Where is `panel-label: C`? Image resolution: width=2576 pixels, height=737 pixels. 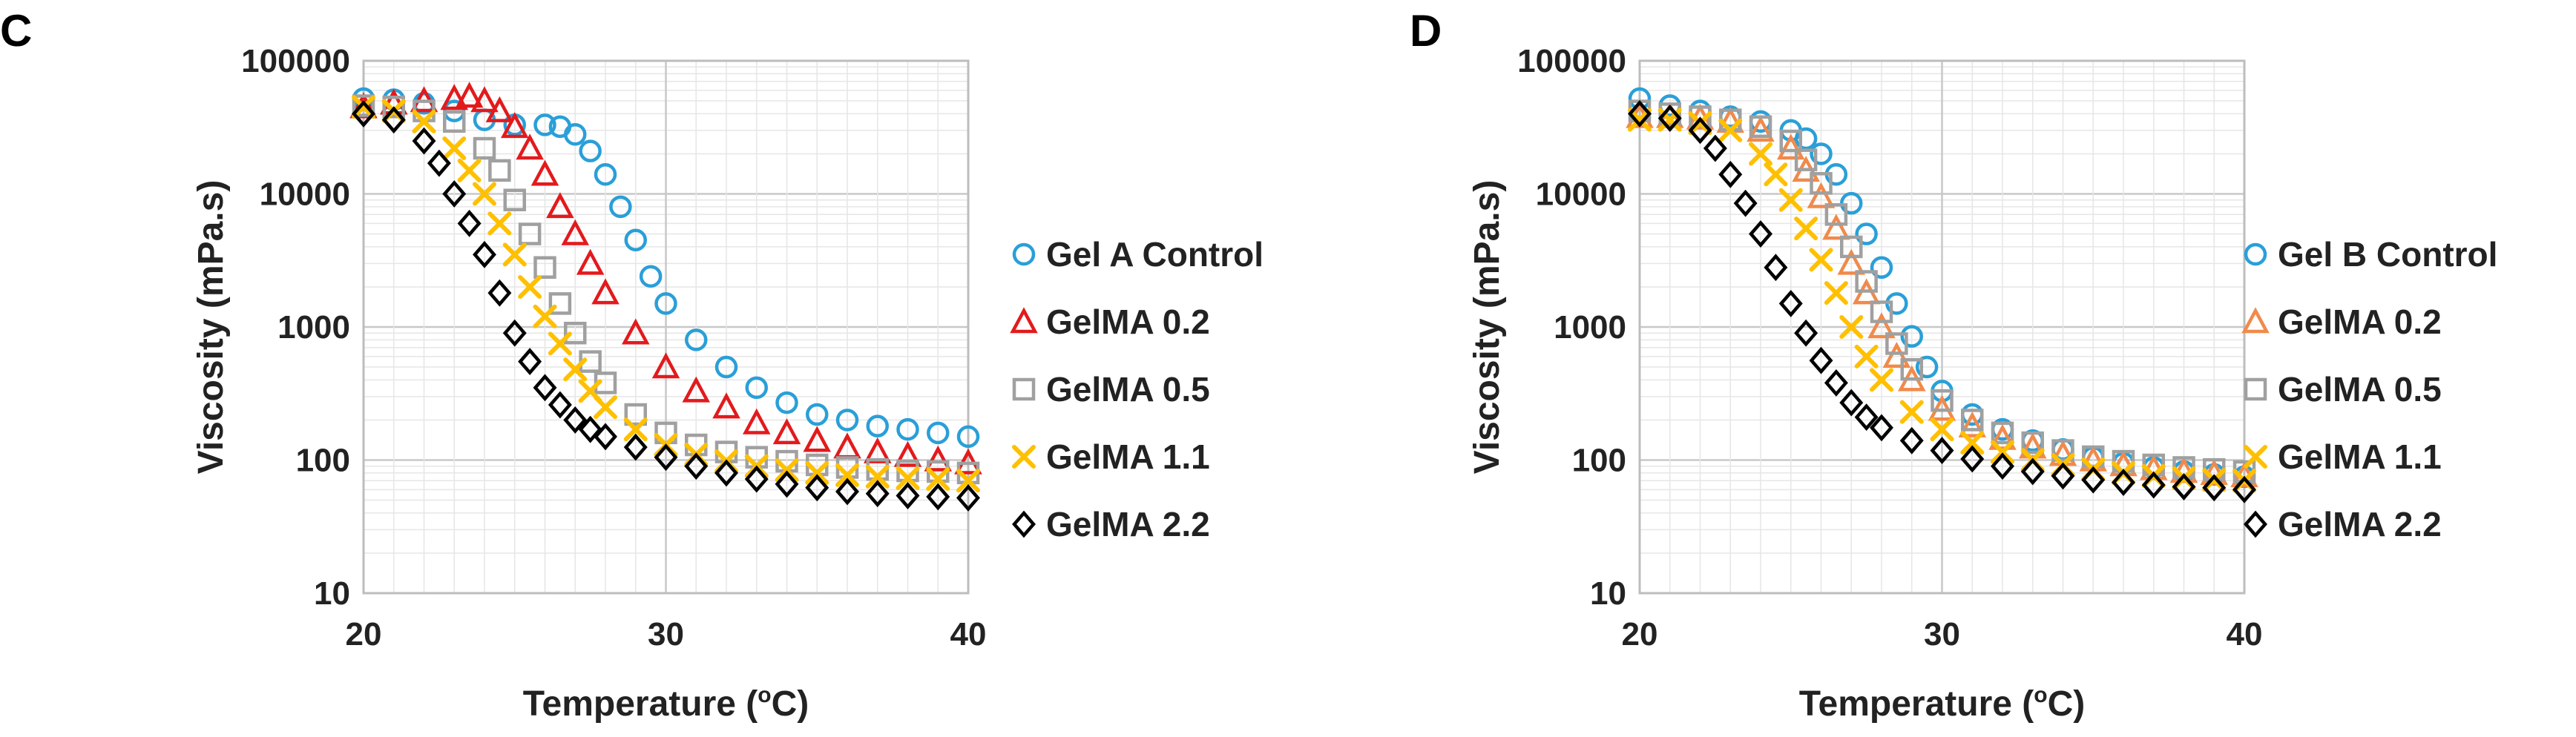
panel-label: C is located at coordinates (16, 31).